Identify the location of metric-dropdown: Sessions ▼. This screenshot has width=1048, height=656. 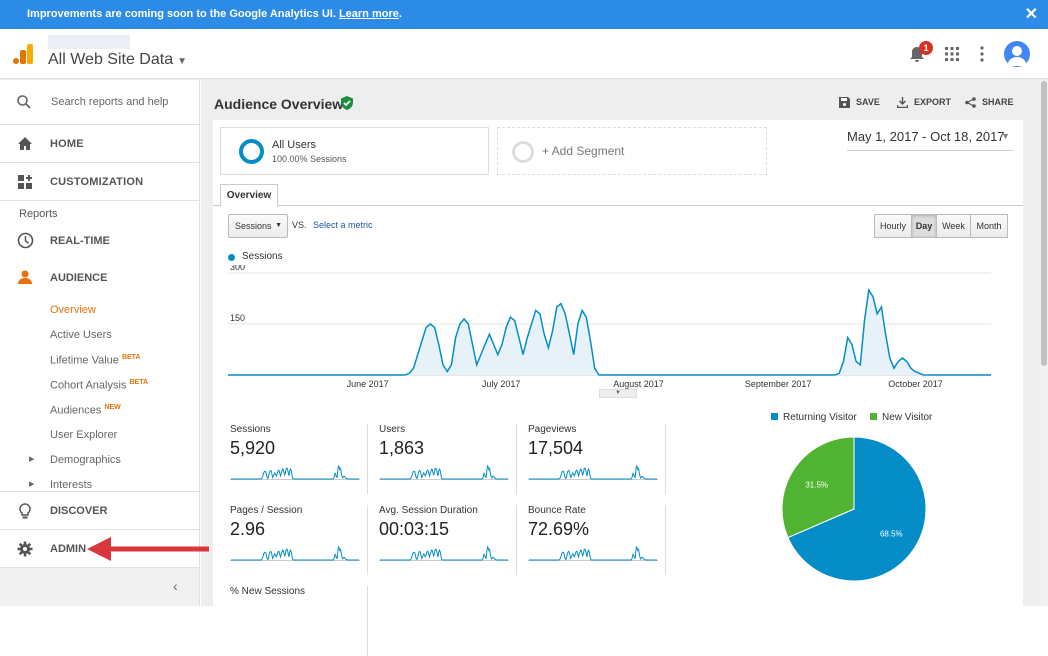
(258, 226).